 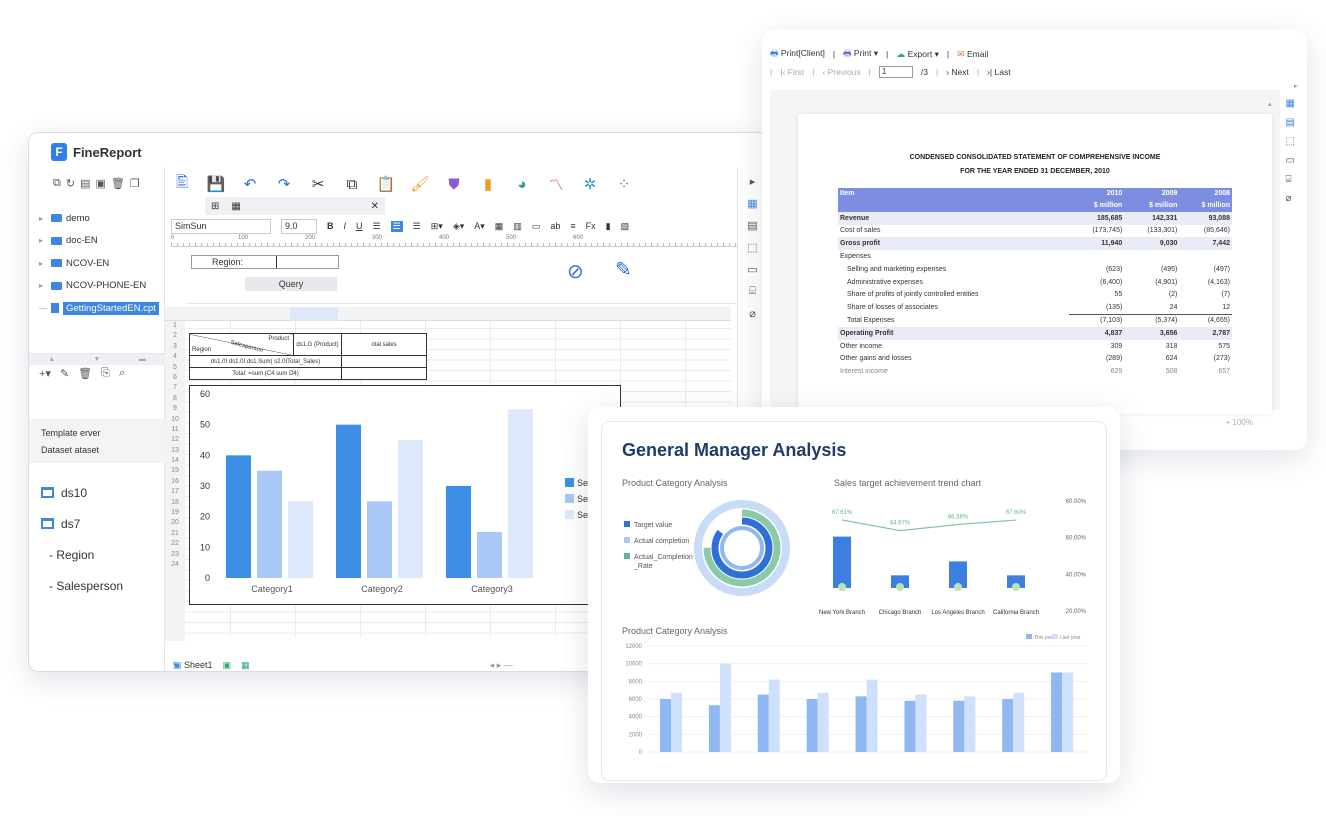 What do you see at coordinates (215, 206) in the screenshot?
I see `grid-icon: ⊞` at bounding box center [215, 206].